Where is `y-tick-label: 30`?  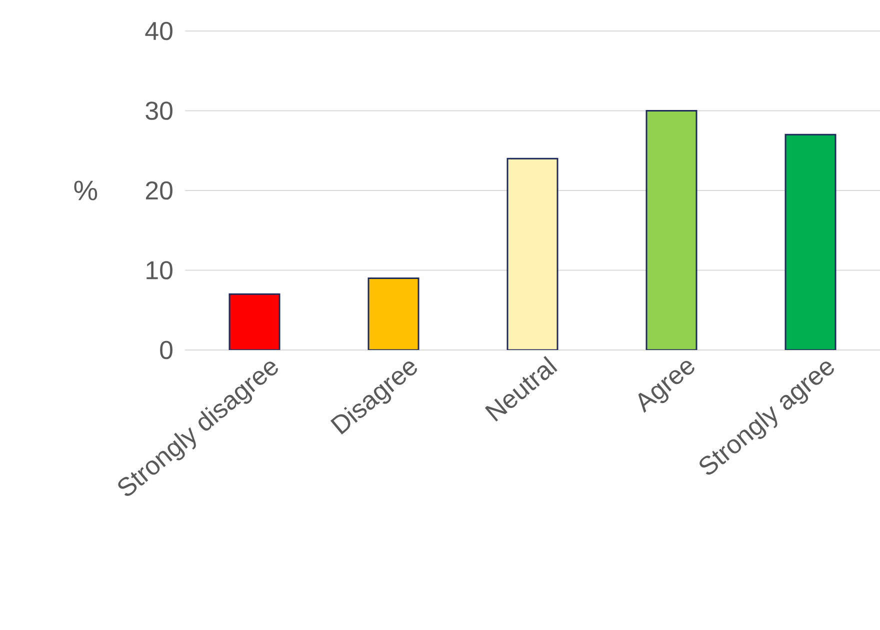
y-tick-label: 30 is located at coordinates (159, 111).